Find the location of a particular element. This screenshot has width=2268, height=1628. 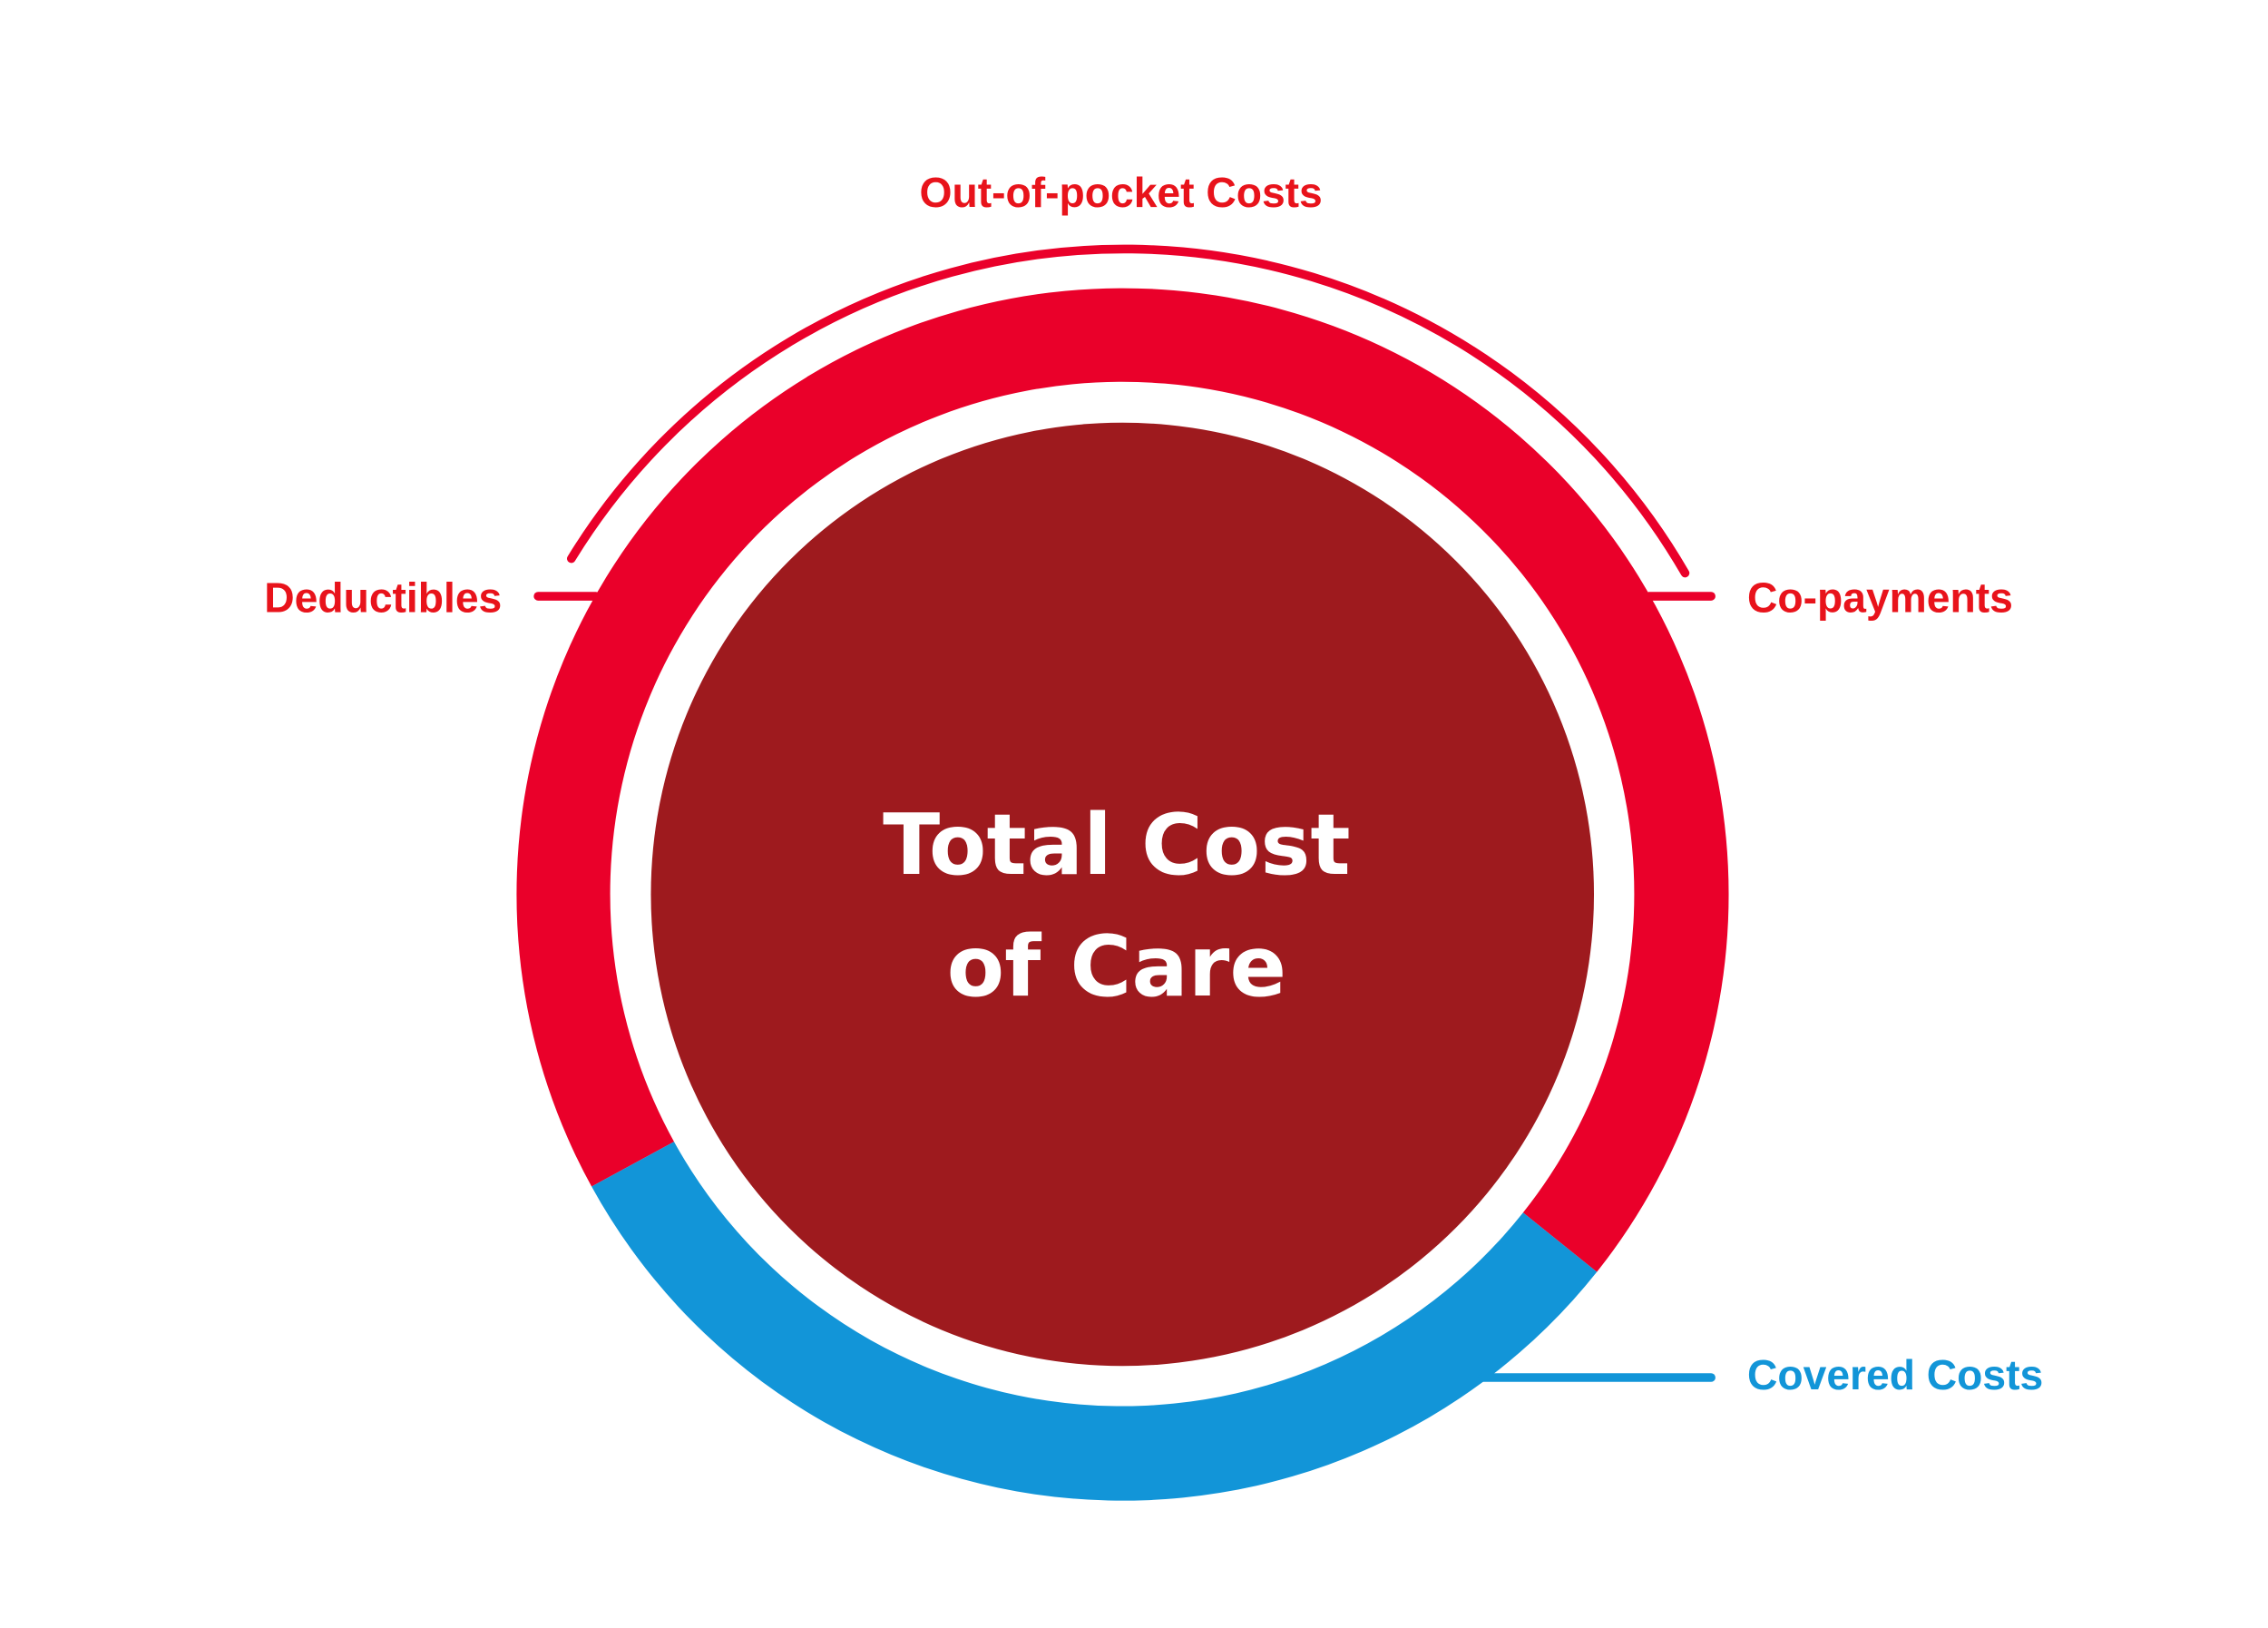

co-payments-label: Co-payments is located at coordinates (1880, 598).